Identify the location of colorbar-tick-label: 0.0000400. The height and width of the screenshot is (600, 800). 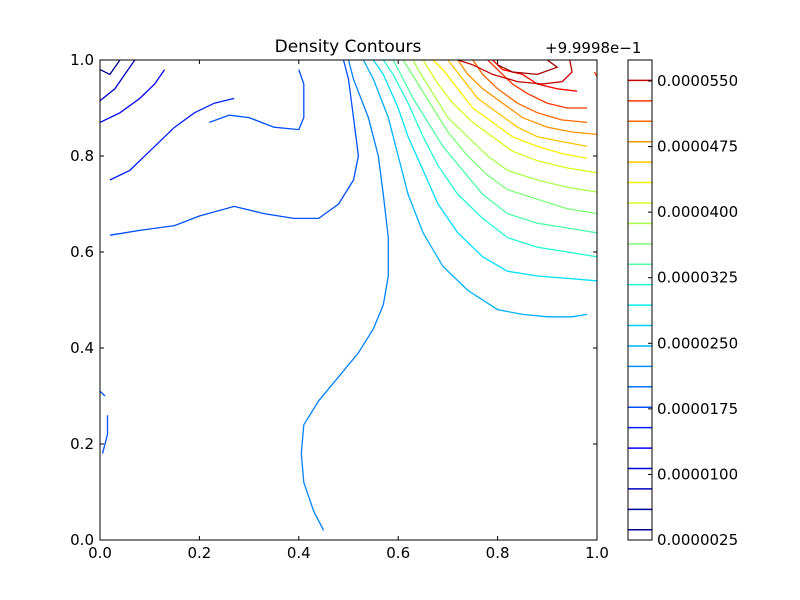
(697, 212).